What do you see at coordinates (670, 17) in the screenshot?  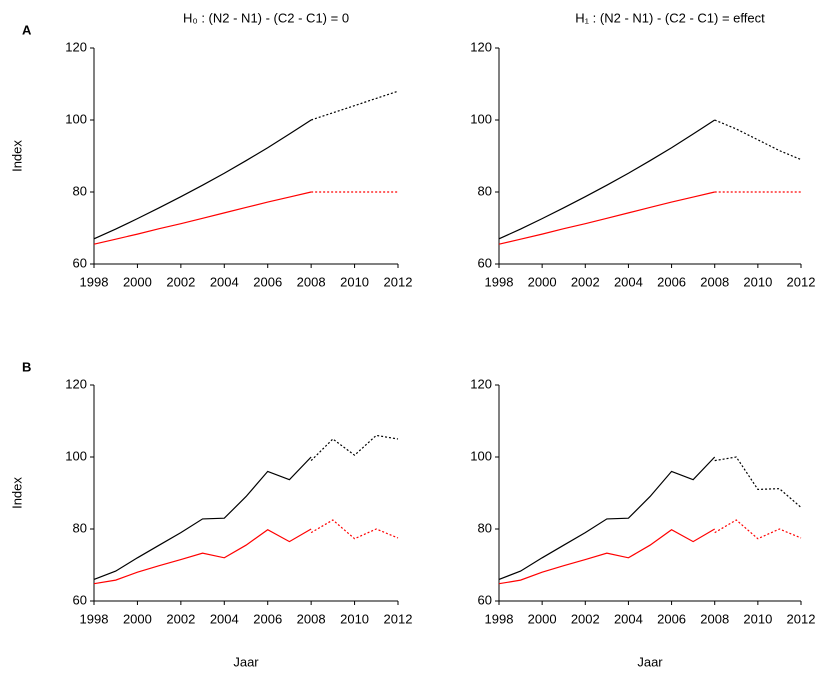 I see `panel-title: H₁ : (N2 - N1) - (C2 - C1) = effect` at bounding box center [670, 17].